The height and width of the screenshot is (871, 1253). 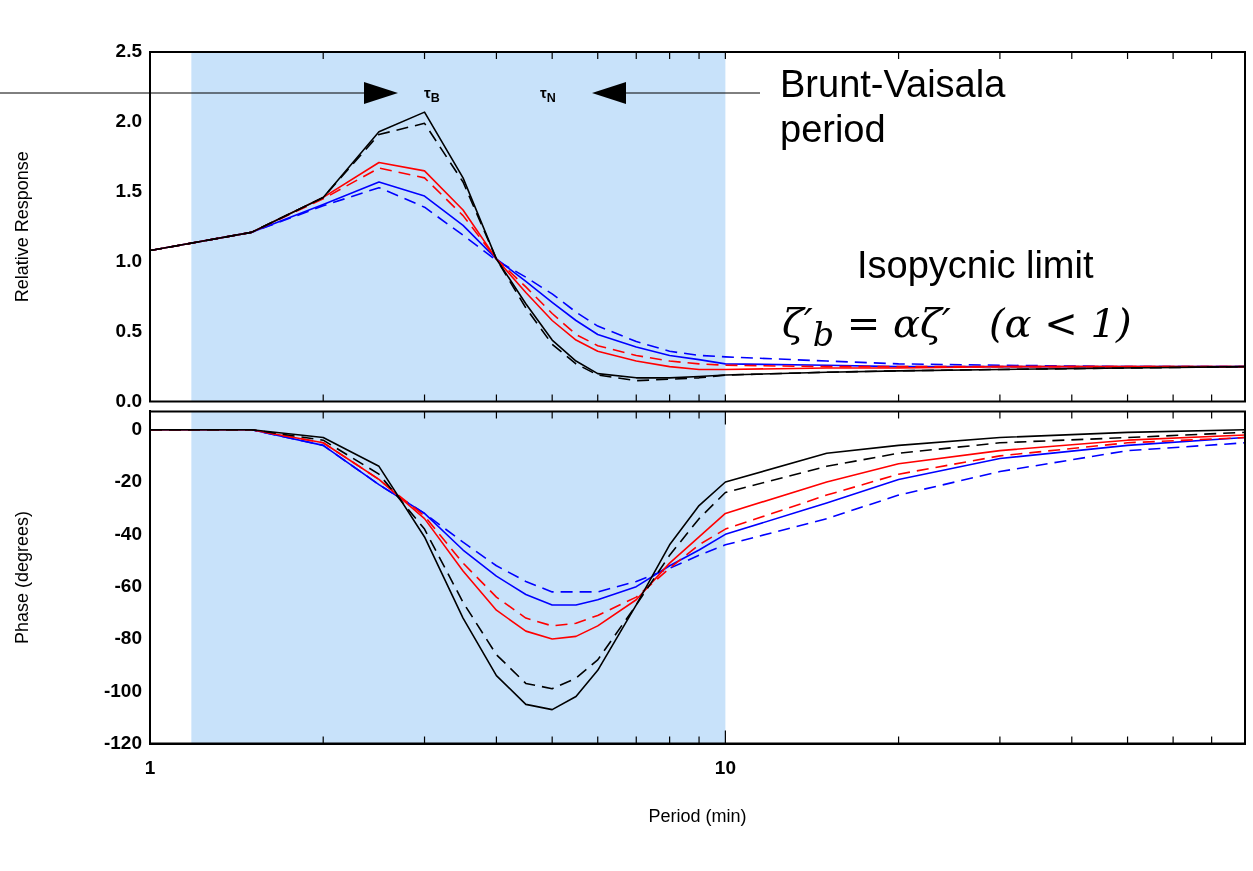 What do you see at coordinates (128, 260) in the screenshot?
I see `y-tick-label: 1.0` at bounding box center [128, 260].